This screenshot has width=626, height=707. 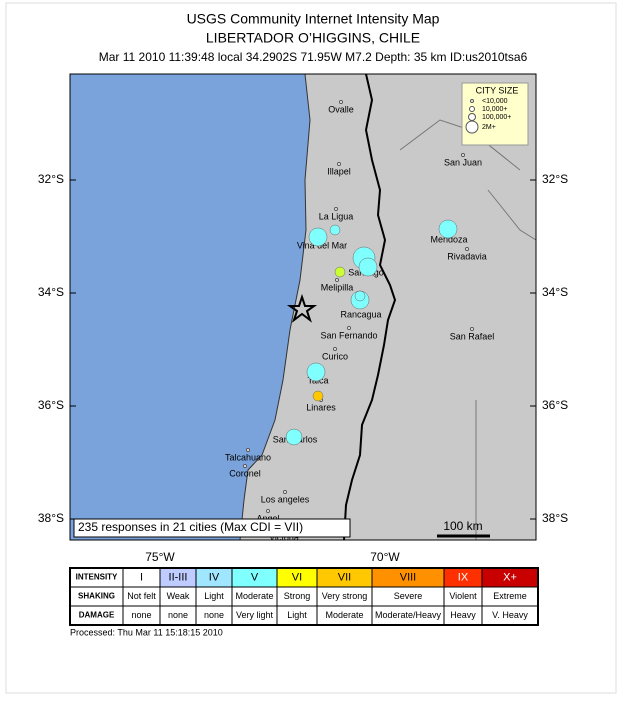 I want to click on city-label: Linares, so click(x=321, y=407).